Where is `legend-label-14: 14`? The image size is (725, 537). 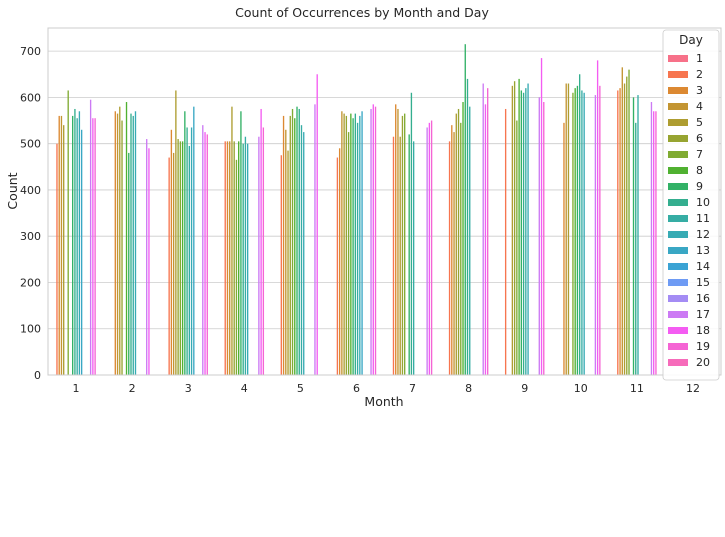
legend-label-14: 14 is located at coordinates (703, 266).